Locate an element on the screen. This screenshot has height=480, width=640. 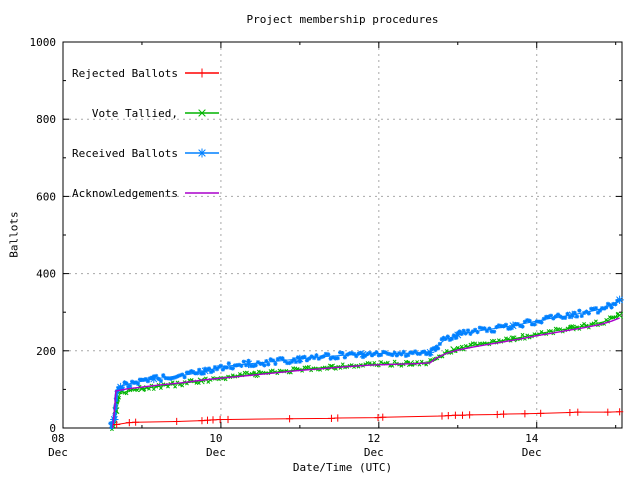
legend-label: Acknowledgements is located at coordinates (125, 193).